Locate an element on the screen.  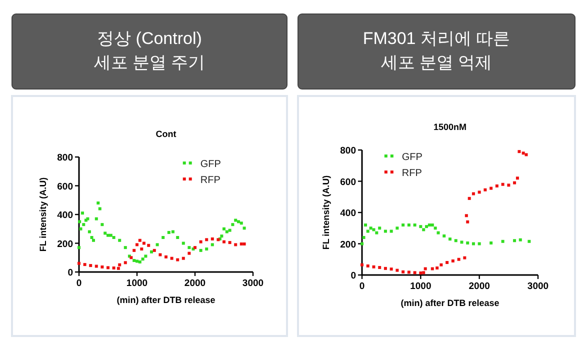
chart-title: FM301 처리에 따른 세포 분열 억제 is located at coordinates (436, 50).